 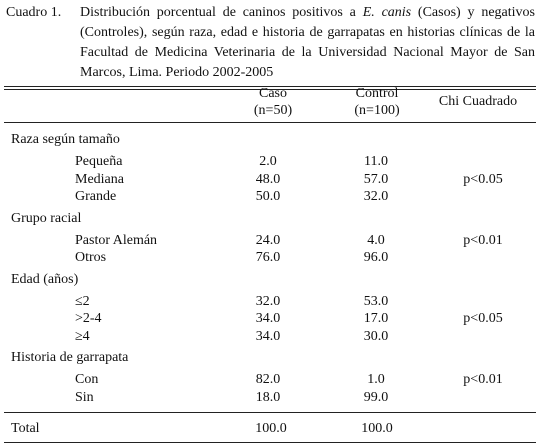 I want to click on header-control: Control, so click(x=377, y=93).